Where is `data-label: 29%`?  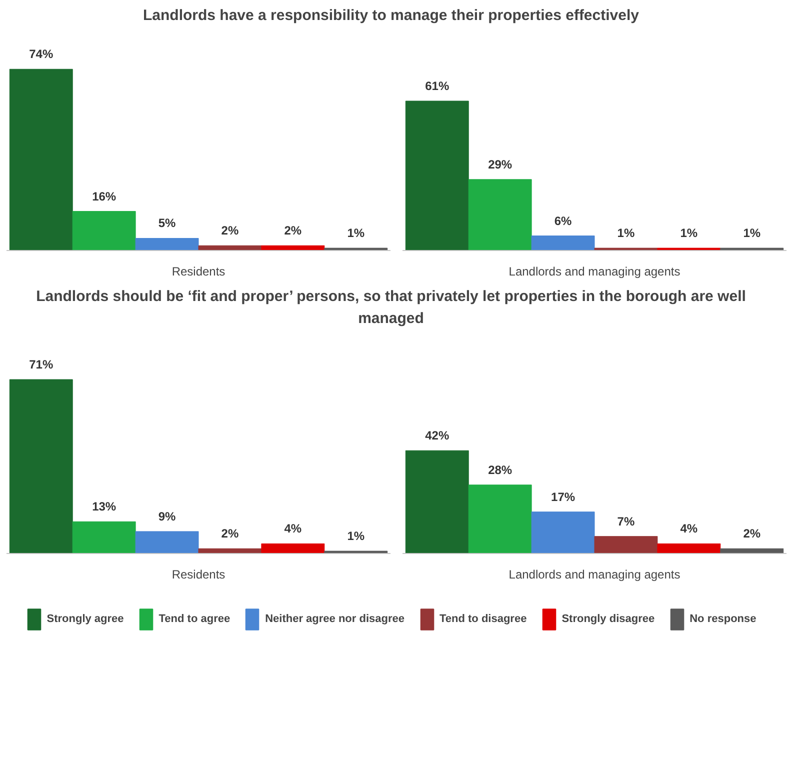
data-label: 29% is located at coordinates (500, 165).